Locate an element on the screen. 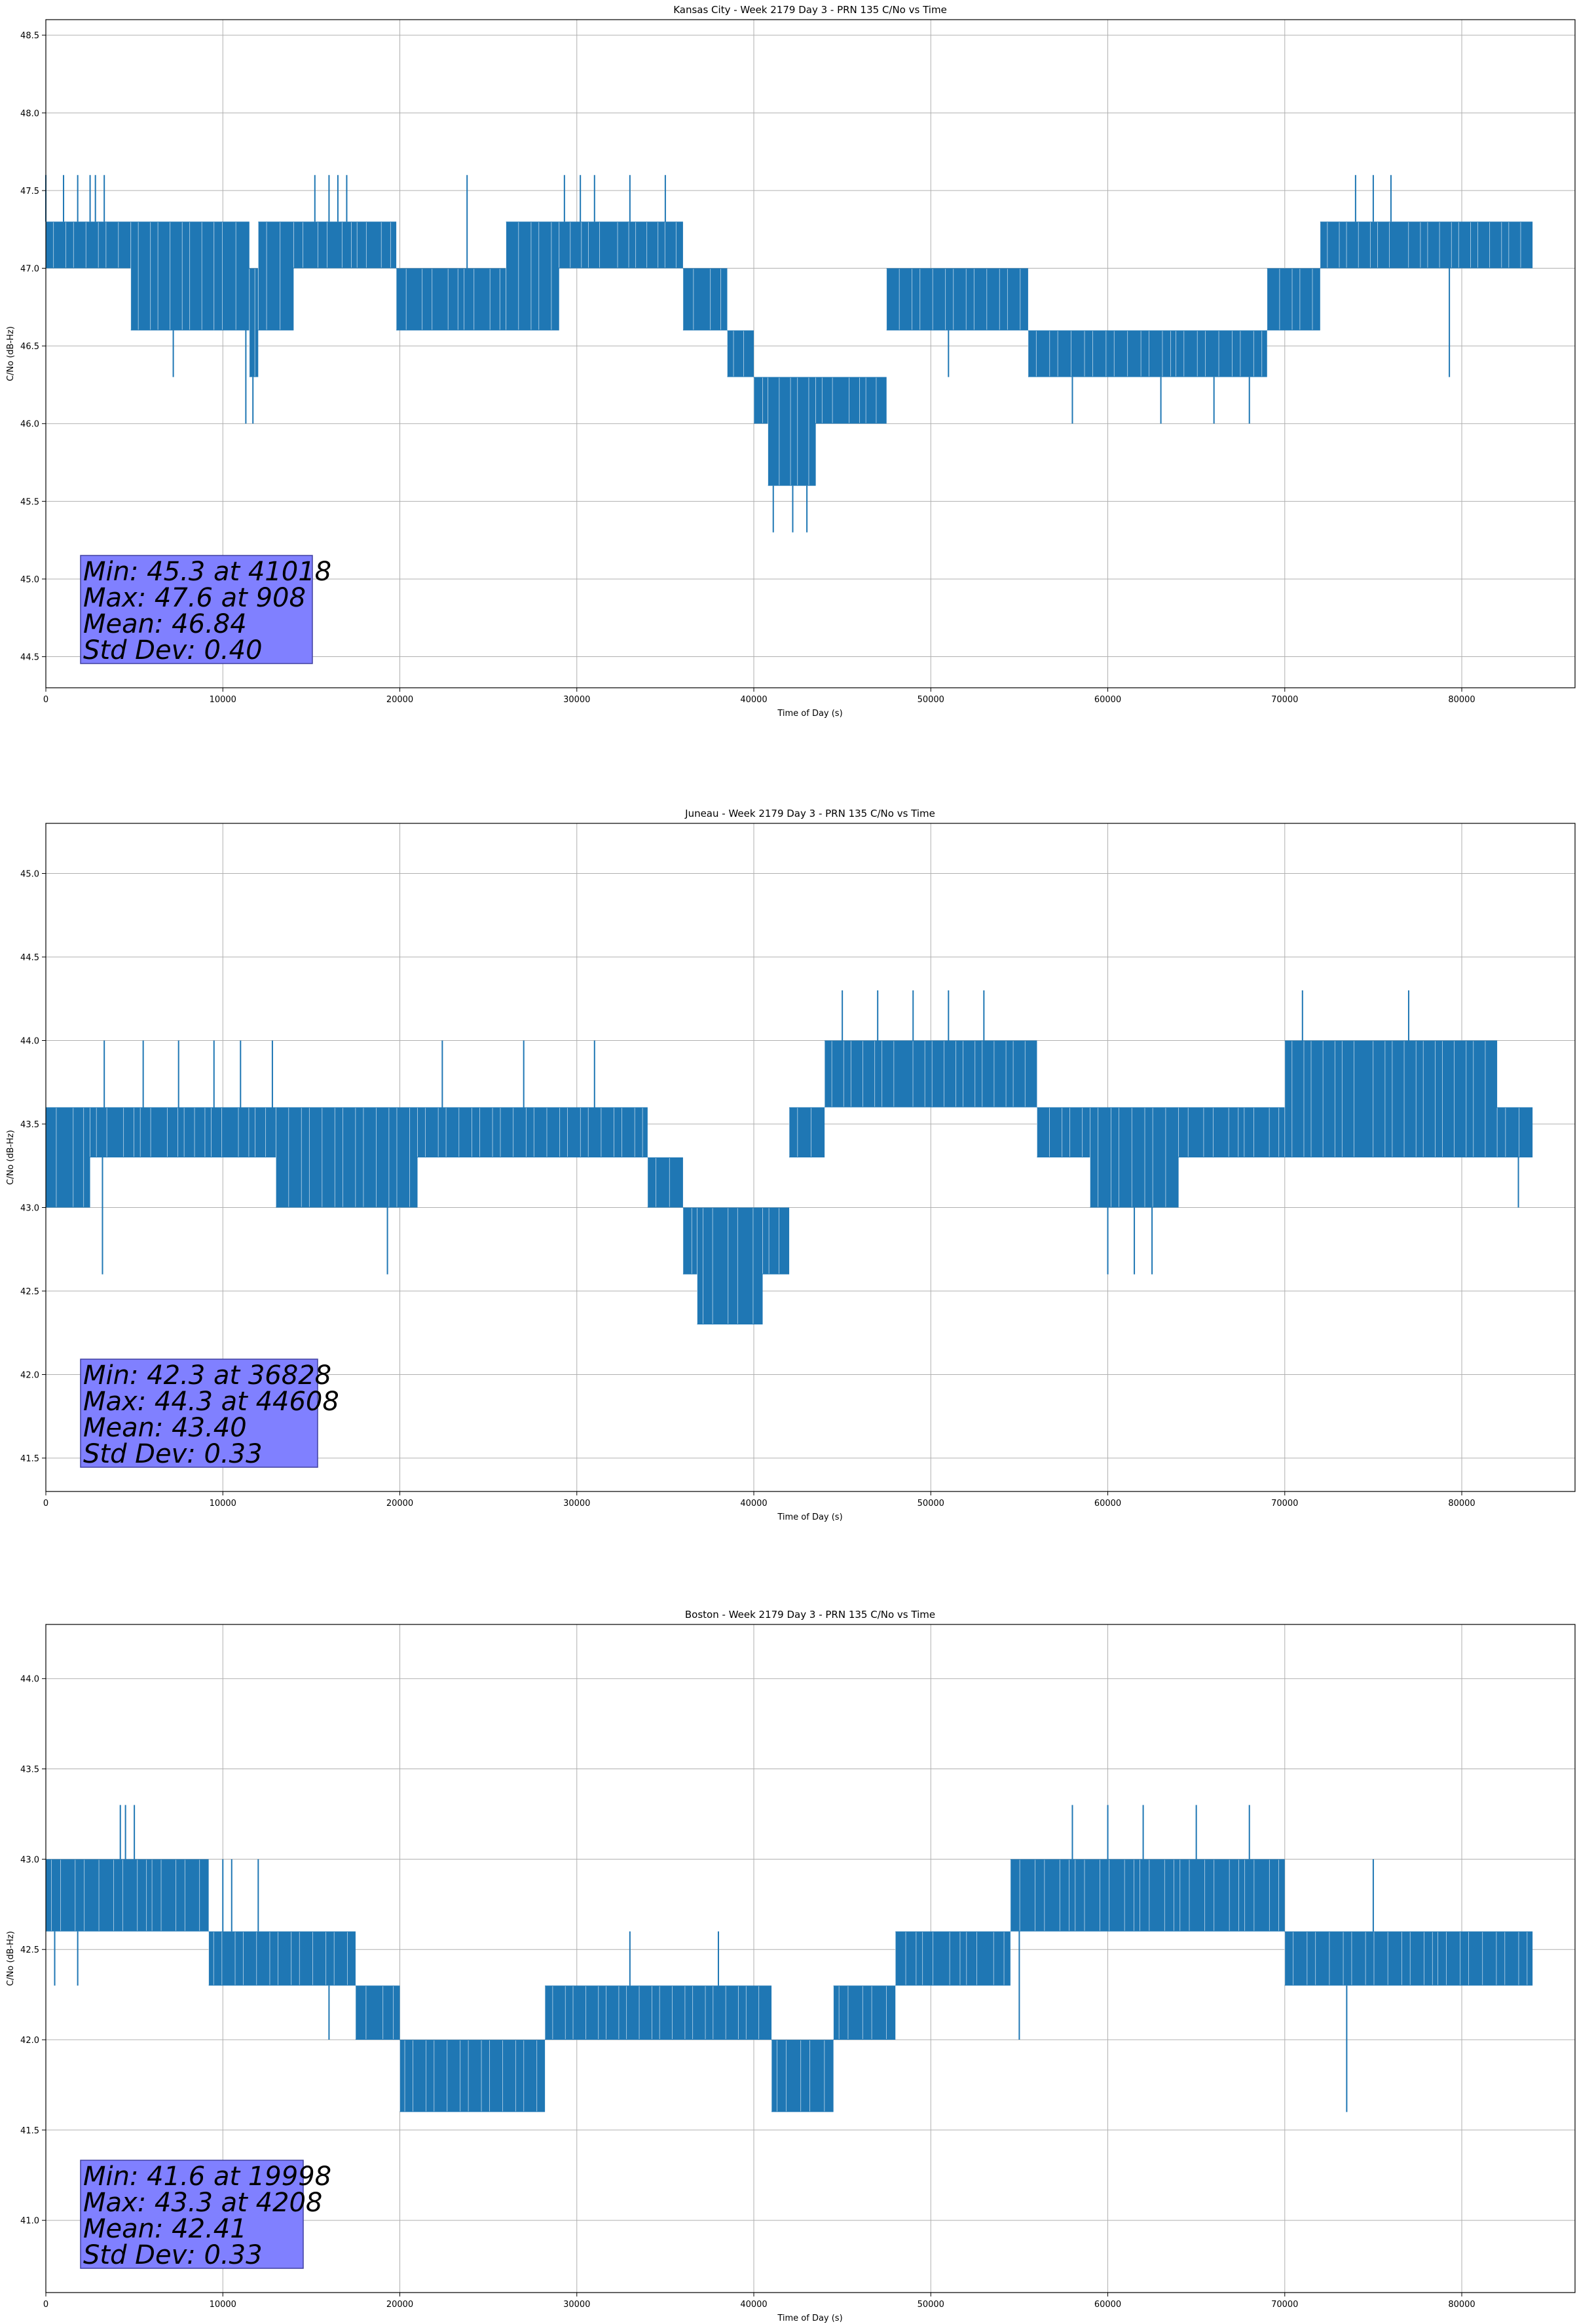 This screenshot has height=2324, width=1577. stats-min: Min: 42.3 at 36828 is located at coordinates (207, 1376).